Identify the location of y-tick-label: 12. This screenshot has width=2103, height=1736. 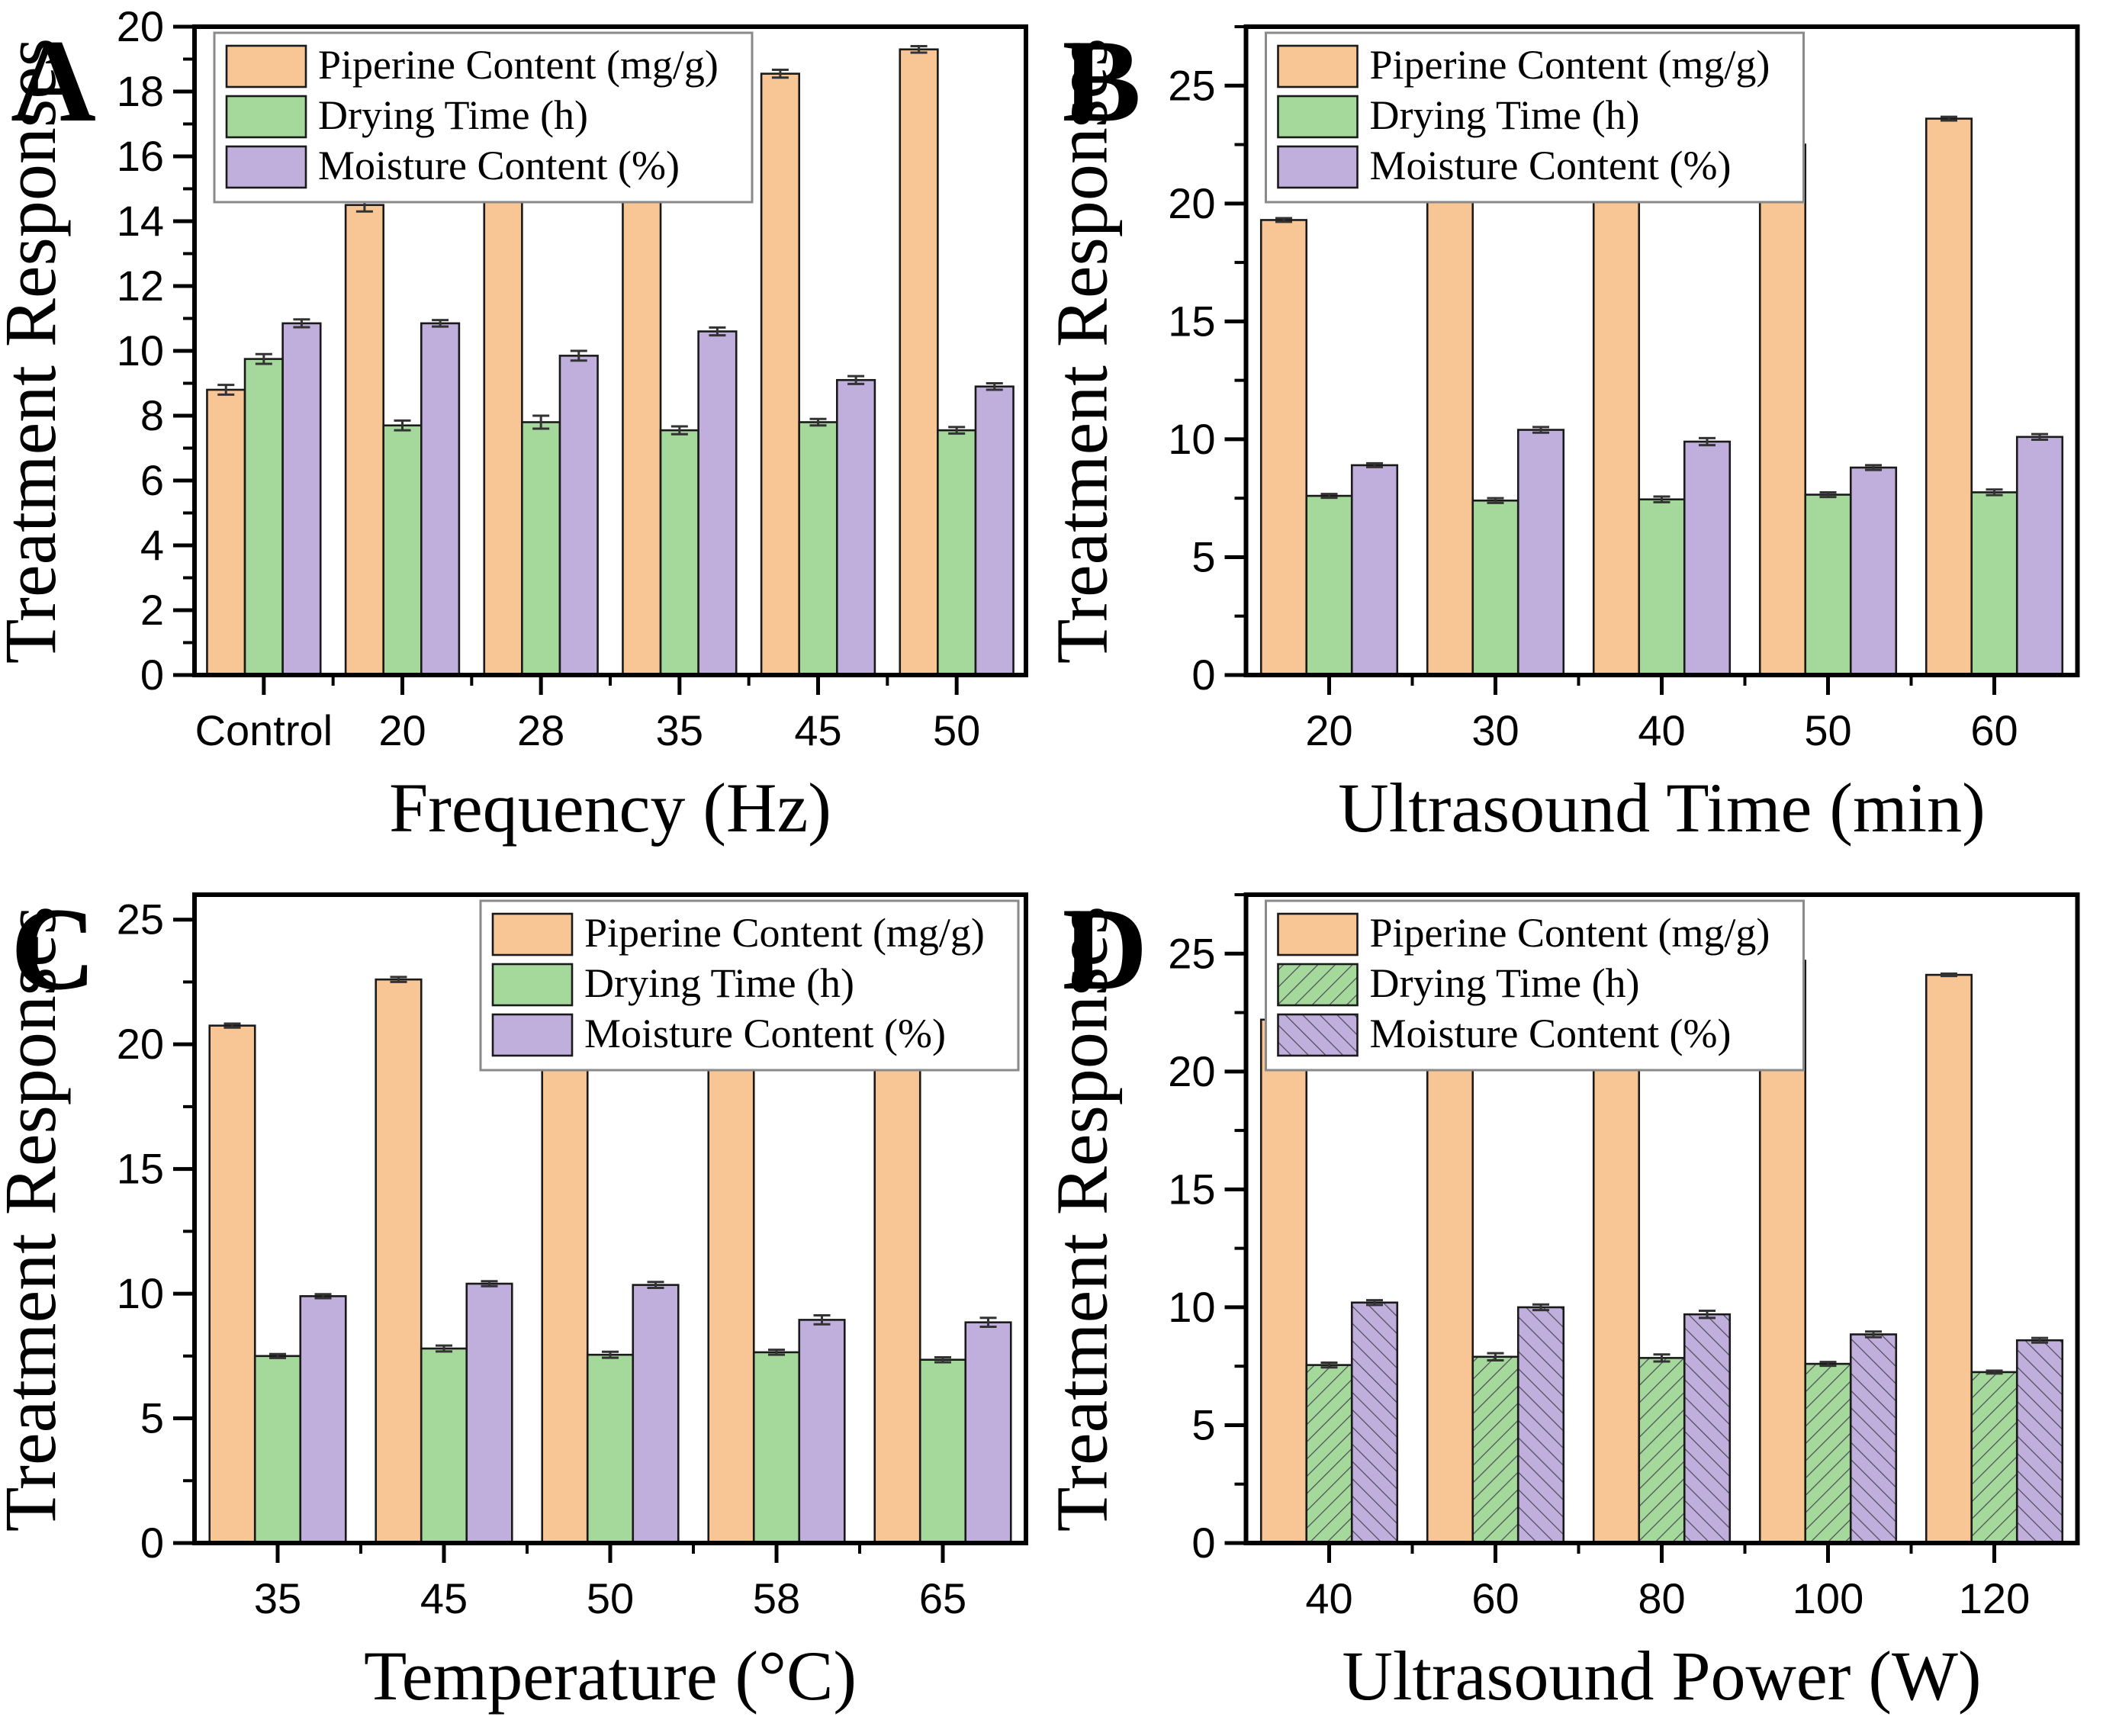
(141, 286).